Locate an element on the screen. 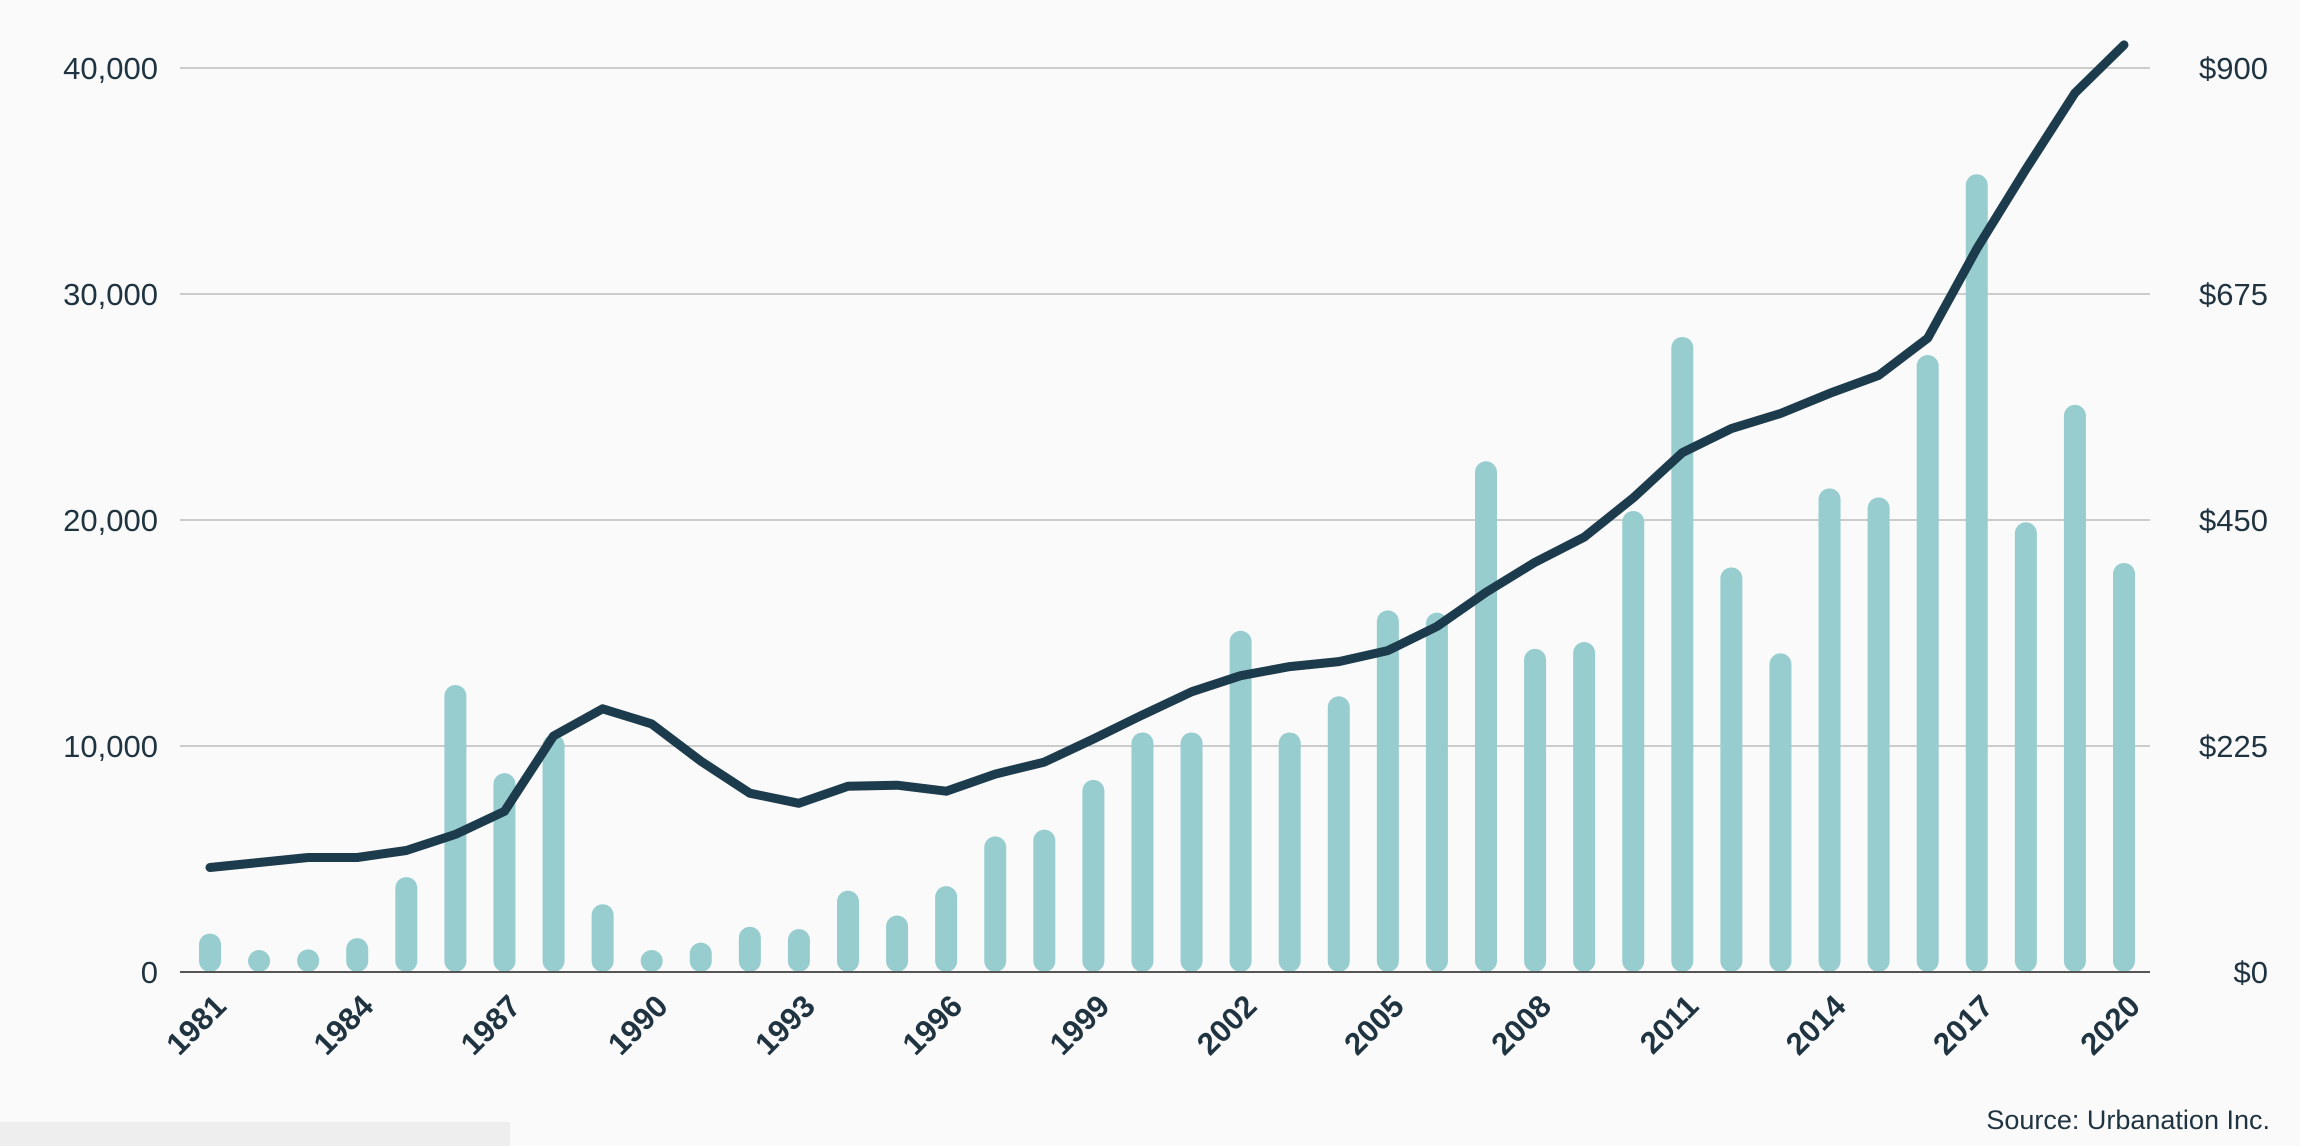 Image resolution: width=2300 pixels, height=1146 pixels. left-axis-tick-label: 0 is located at coordinates (149, 972).